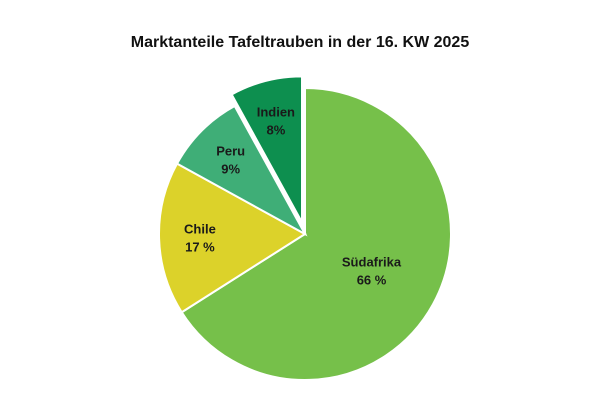 Image resolution: width=600 pixels, height=400 pixels. I want to click on slice-label: Indien, so click(276, 112).